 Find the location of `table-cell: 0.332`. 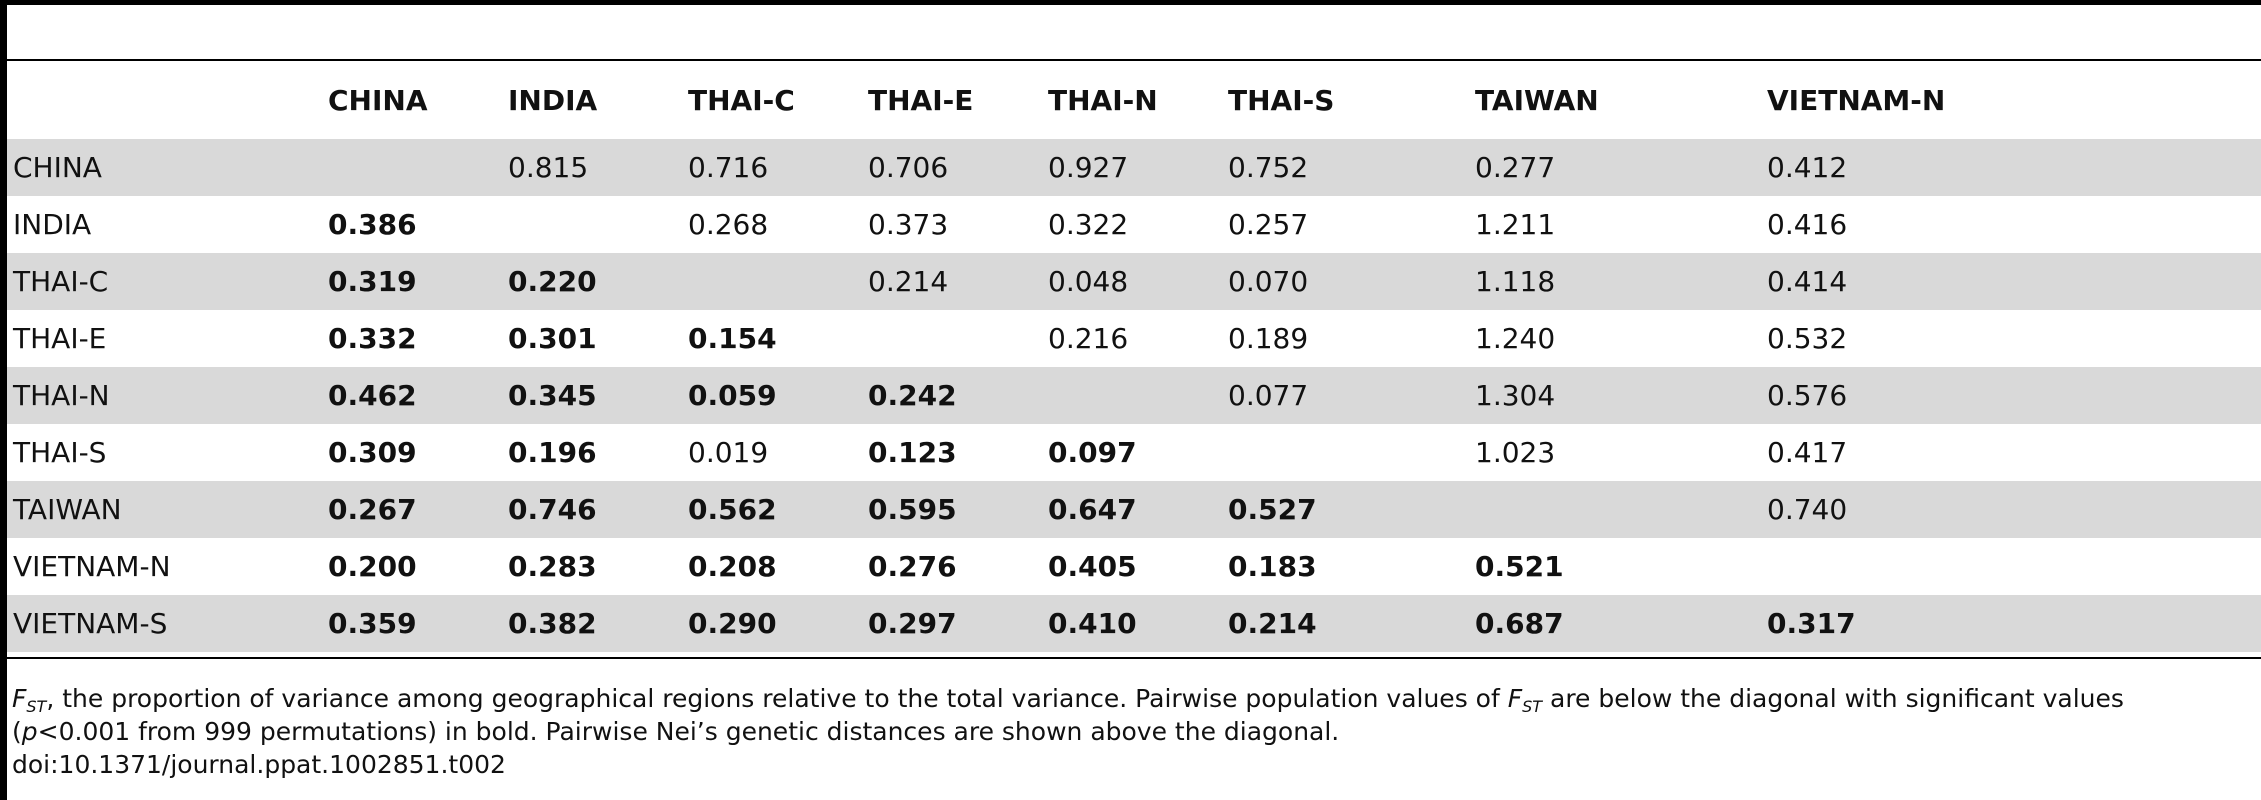

table-cell: 0.332 is located at coordinates (372, 338).